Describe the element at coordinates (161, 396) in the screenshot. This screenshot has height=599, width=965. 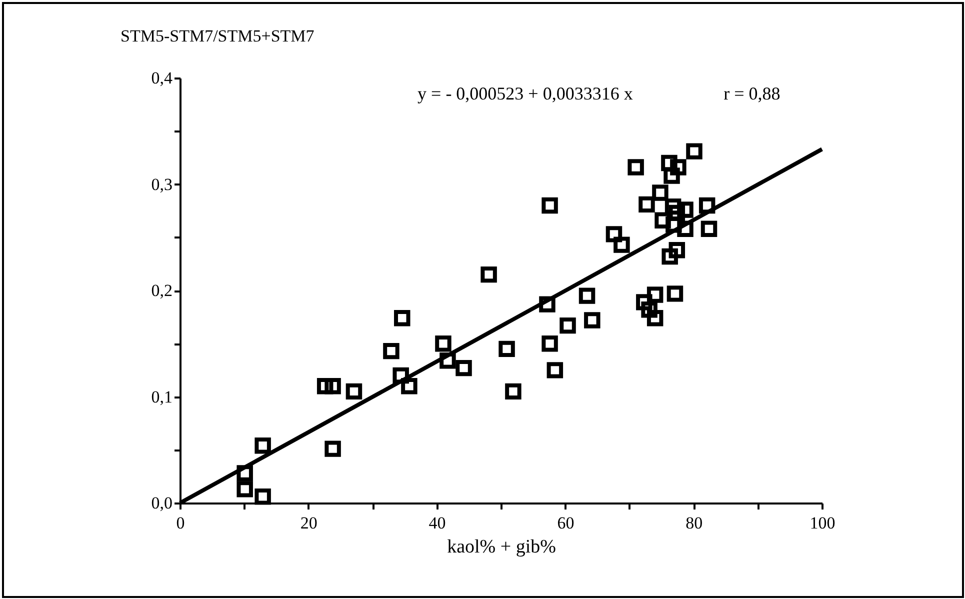
I see `y-tick-label: 0,1` at that location.